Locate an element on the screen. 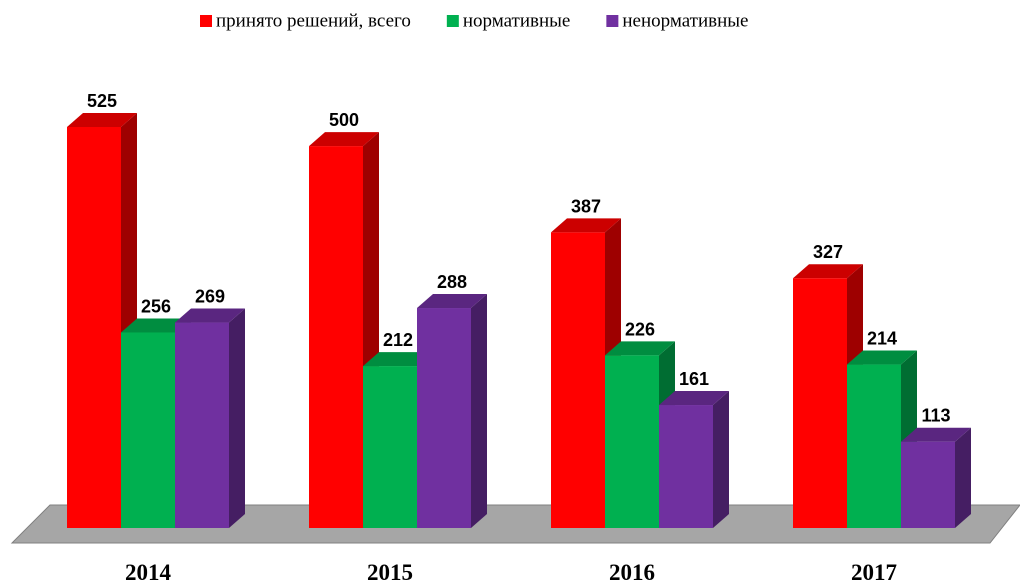 This screenshot has width=1020, height=583. value-label: 288 is located at coordinates (452, 282).